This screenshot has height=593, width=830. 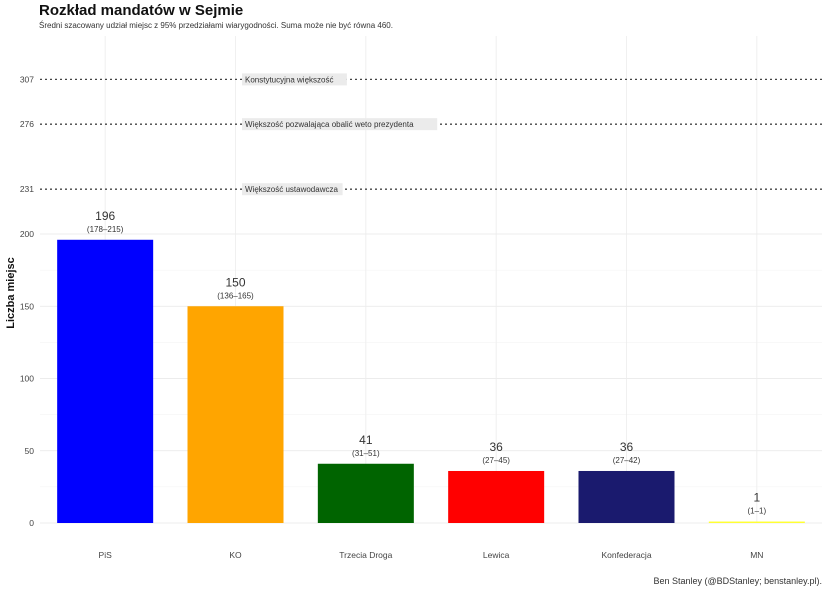 I want to click on y-tick-label: 200, so click(x=27, y=234).